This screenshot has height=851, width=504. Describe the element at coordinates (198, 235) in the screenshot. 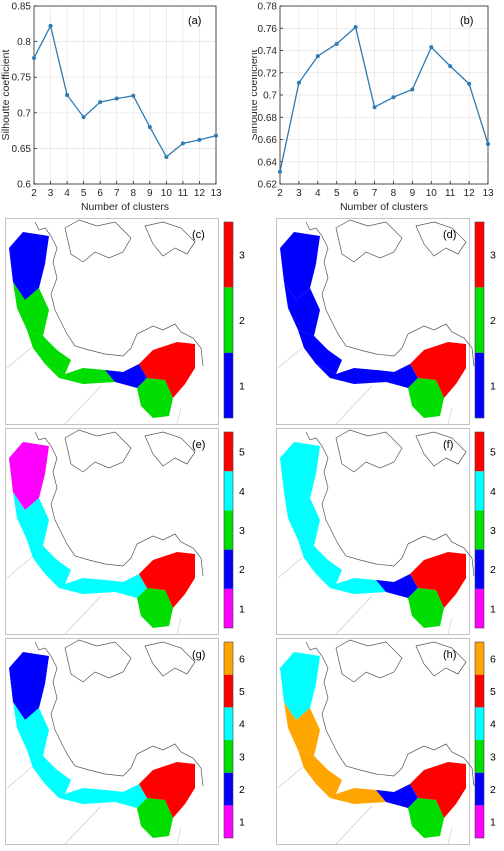

I see `panel-label: (c)` at that location.